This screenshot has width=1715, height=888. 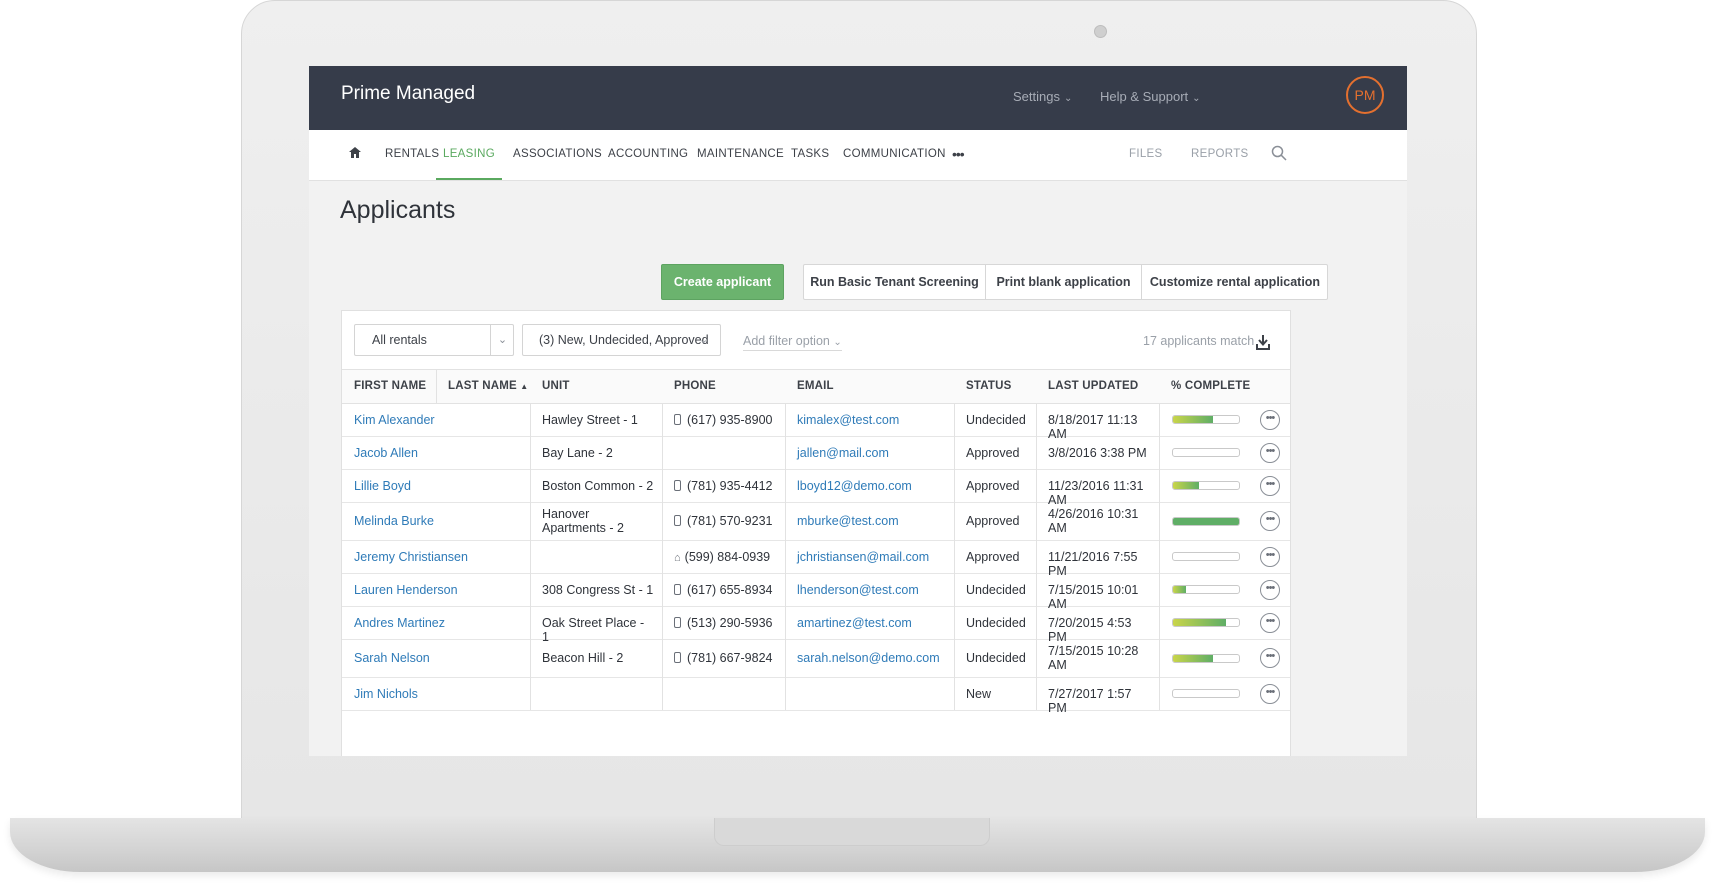 What do you see at coordinates (411, 557) in the screenshot?
I see `applicant-name-link: Jeremy Christiansen` at bounding box center [411, 557].